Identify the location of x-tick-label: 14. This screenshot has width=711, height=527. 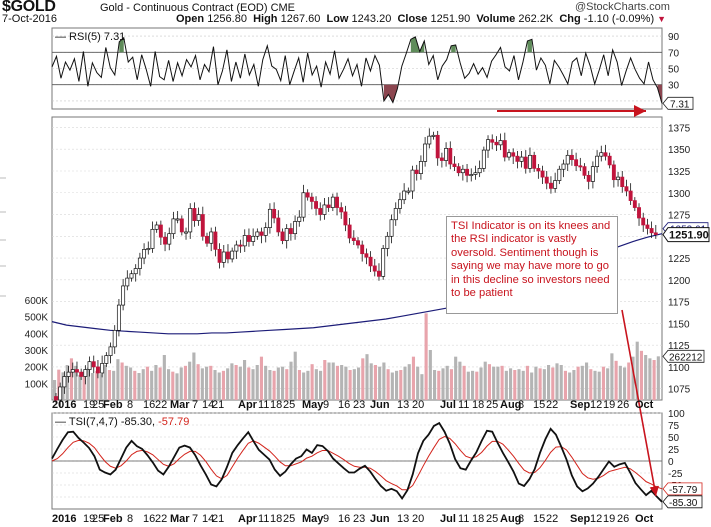
(208, 519).